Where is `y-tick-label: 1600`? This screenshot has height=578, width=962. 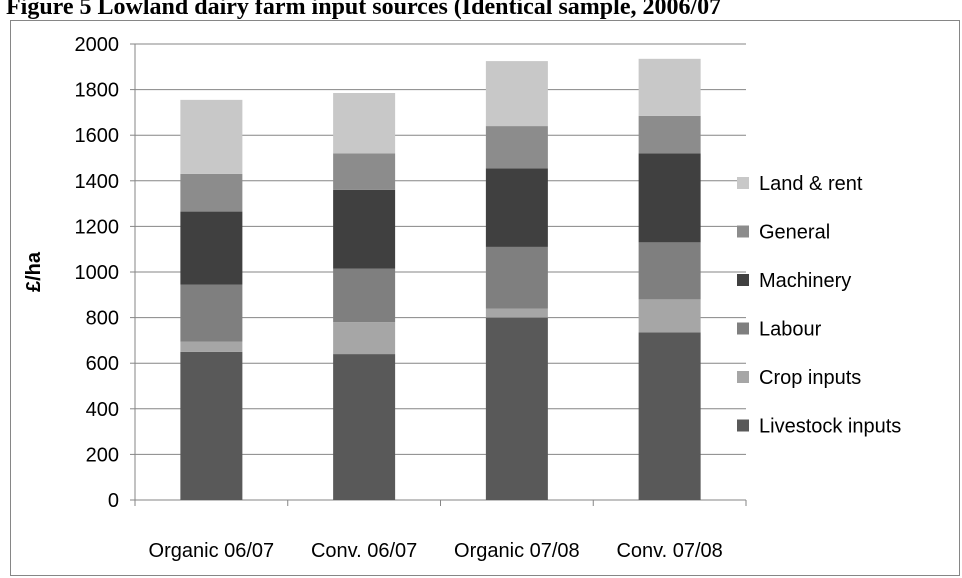
y-tick-label: 1600 is located at coordinates (97, 136).